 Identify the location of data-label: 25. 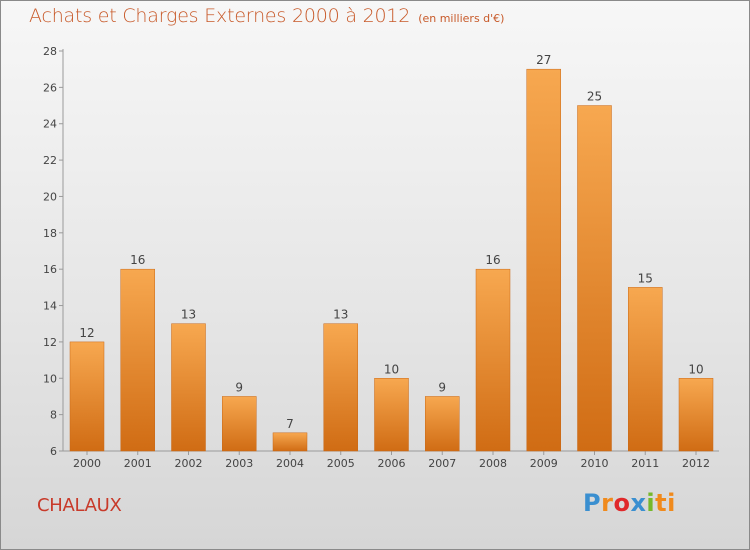
(594, 97).